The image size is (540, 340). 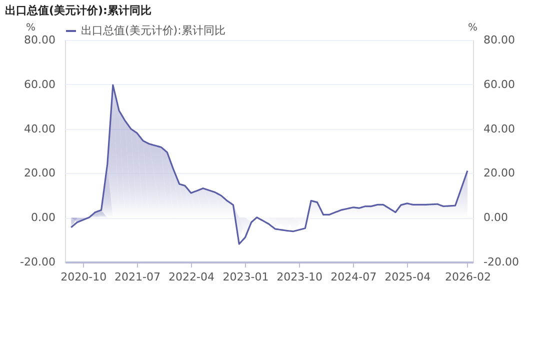 I want to click on x-tick-label: 2023-01, so click(x=245, y=277).